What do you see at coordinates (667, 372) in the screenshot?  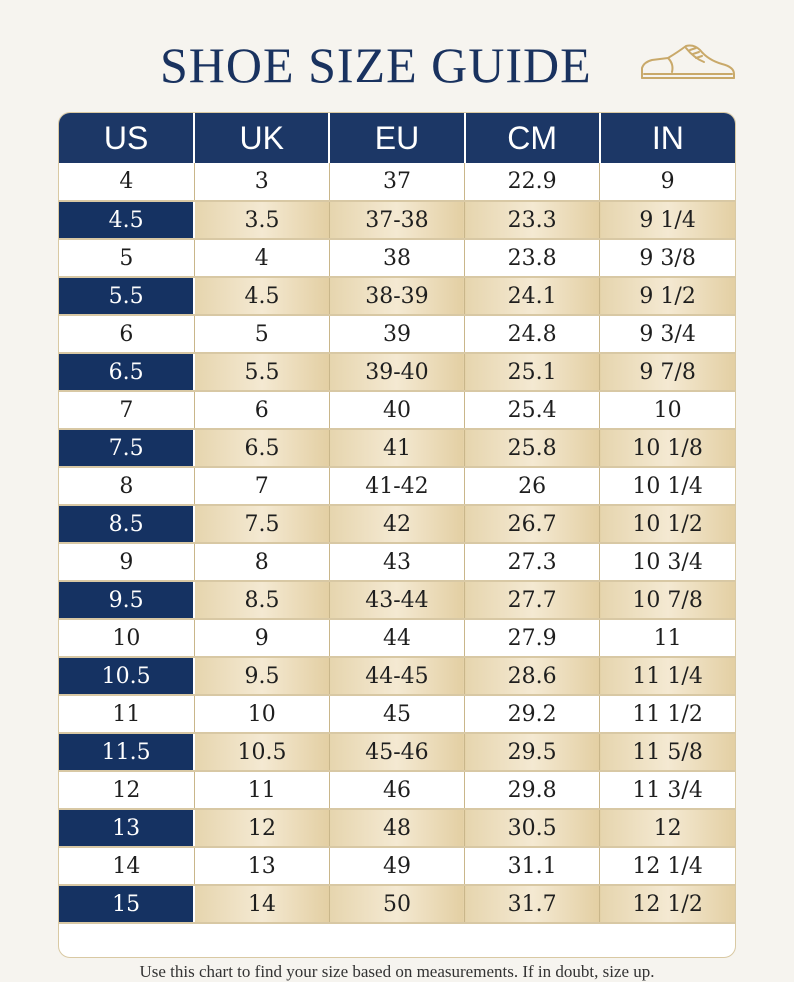 I see `cell-in: 9 7/8` at bounding box center [667, 372].